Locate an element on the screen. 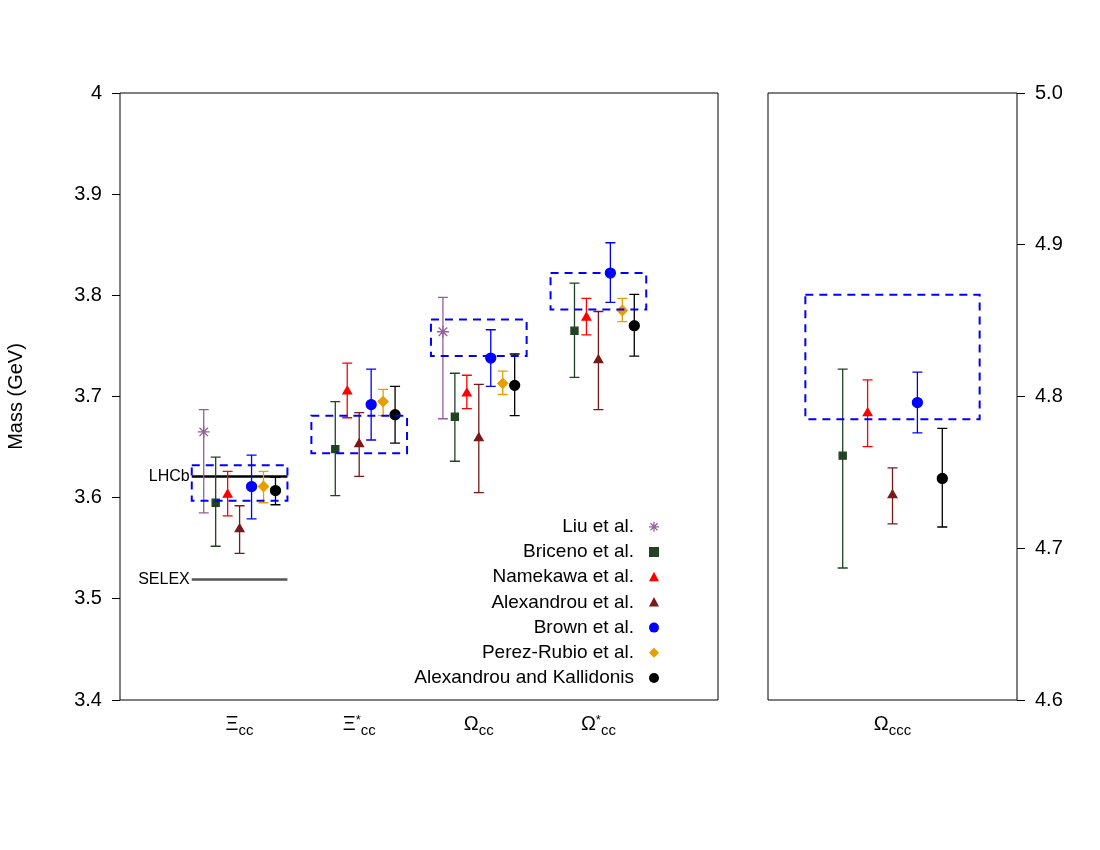 Image resolution: width=1100 pixels, height=850 pixels. y-tick-label: 3.8 is located at coordinates (88, 293).